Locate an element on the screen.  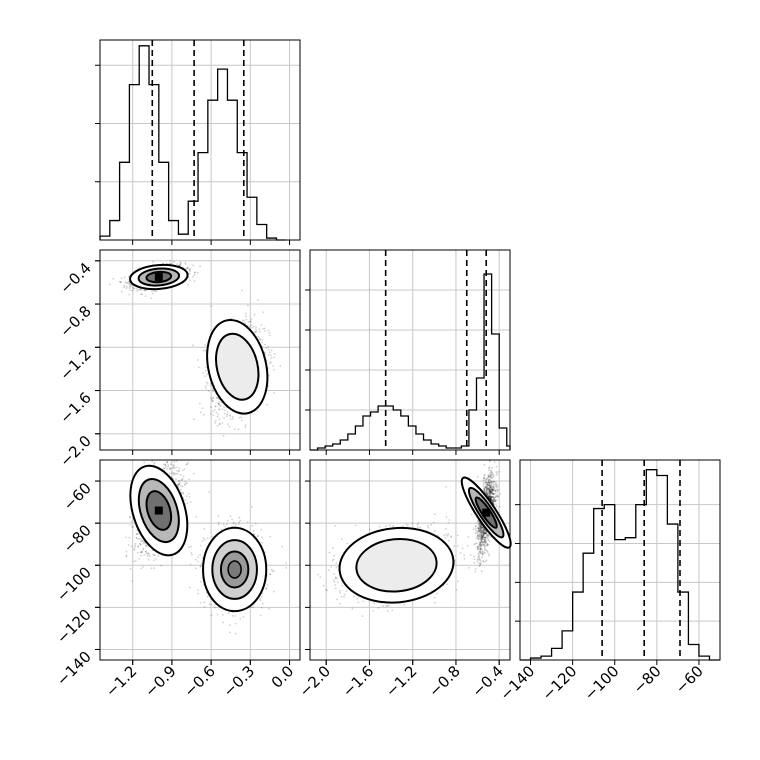
hist-param-3-histogram-step is located at coordinates (620, 565).